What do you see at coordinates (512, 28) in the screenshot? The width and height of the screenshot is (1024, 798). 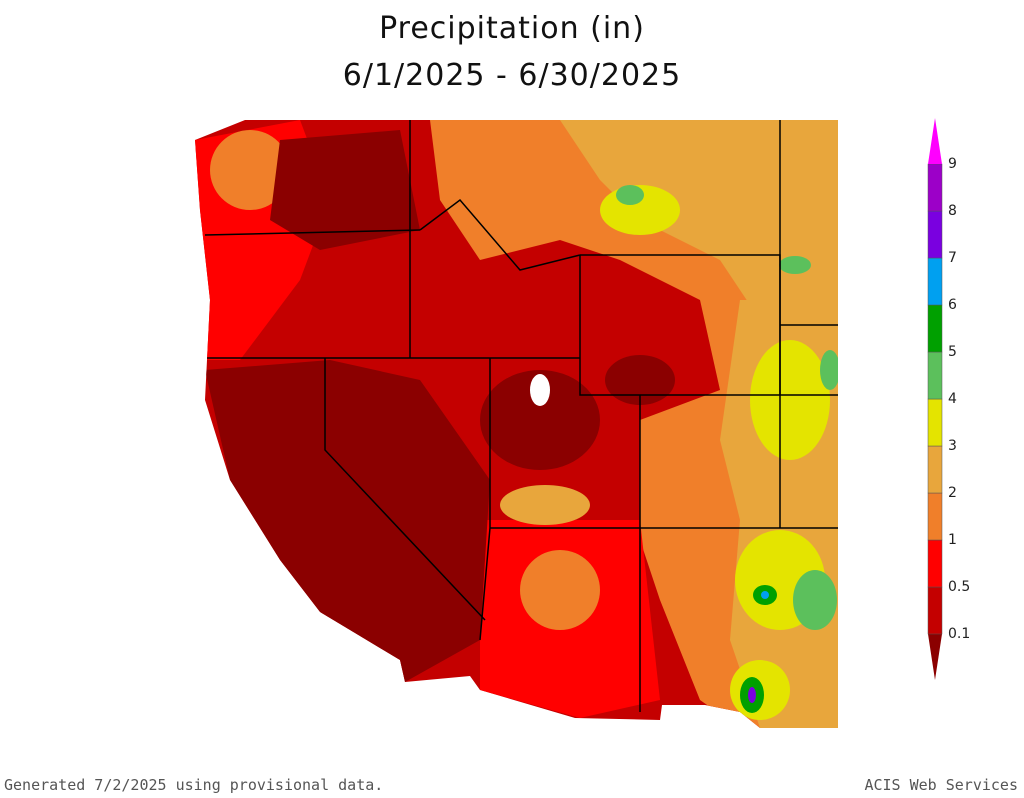 I see `title: Precipitation (in)` at bounding box center [512, 28].